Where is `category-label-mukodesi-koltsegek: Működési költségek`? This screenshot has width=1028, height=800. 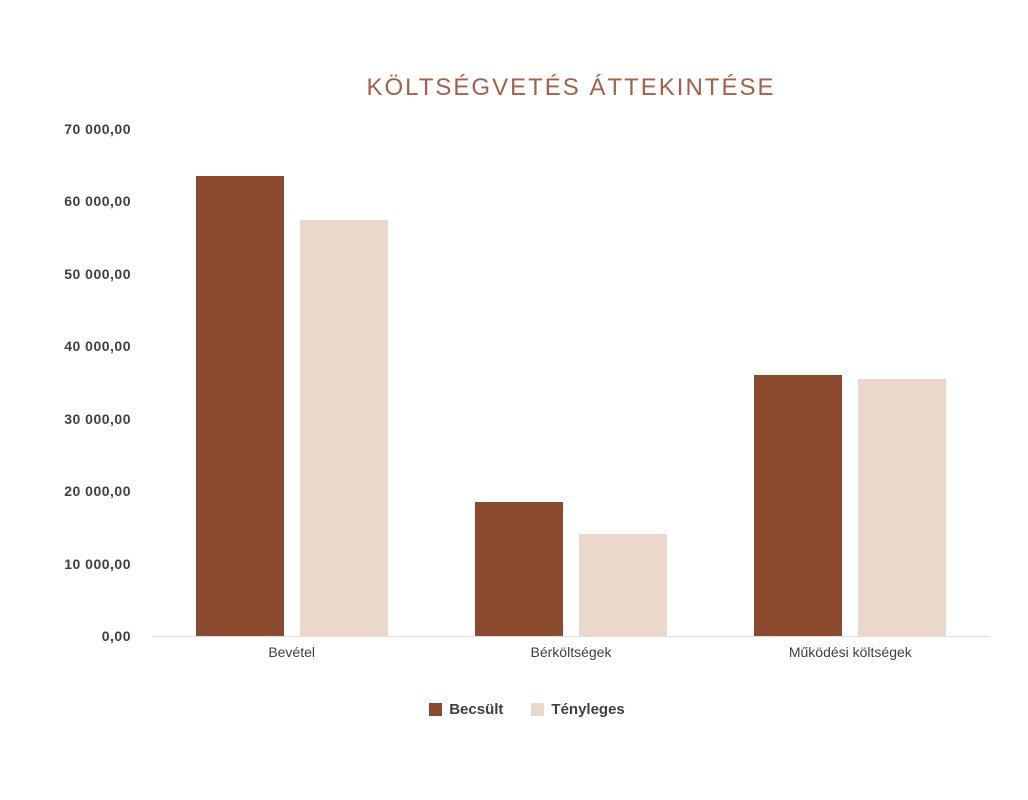
category-label-mukodesi-koltsegek: Működési költségek is located at coordinates (850, 652).